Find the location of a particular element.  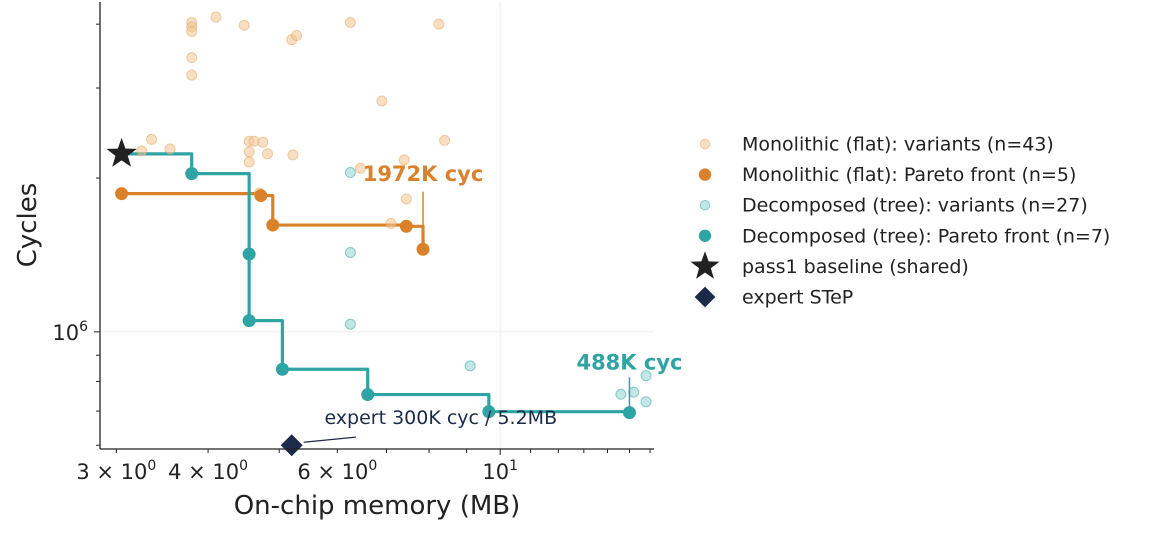

cycle-annotation-label: 1972K cyc is located at coordinates (423, 174).